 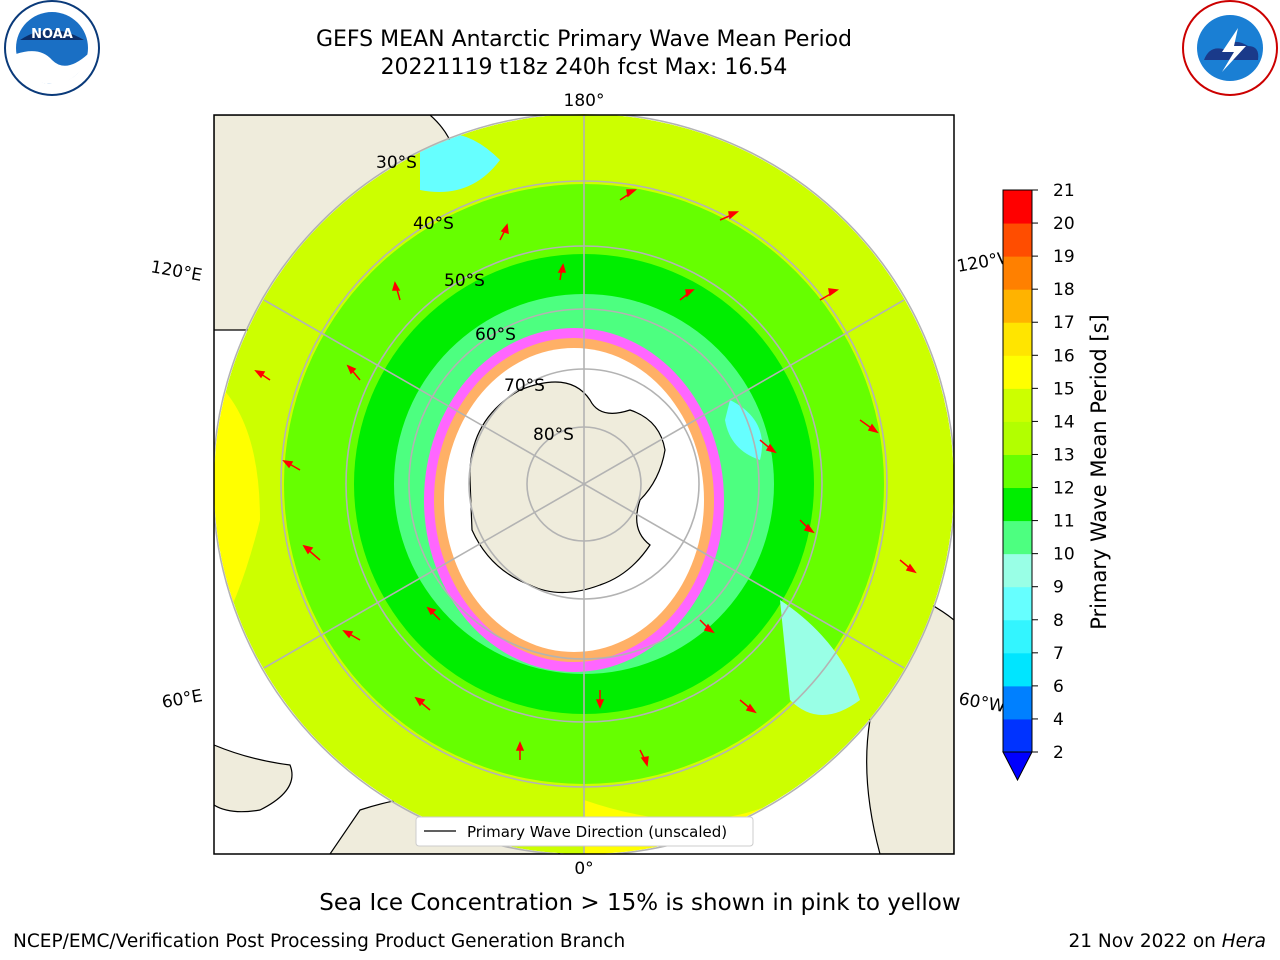 What do you see at coordinates (396, 163) in the screenshot?
I see `lat-label-30s: 30°S` at bounding box center [396, 163].